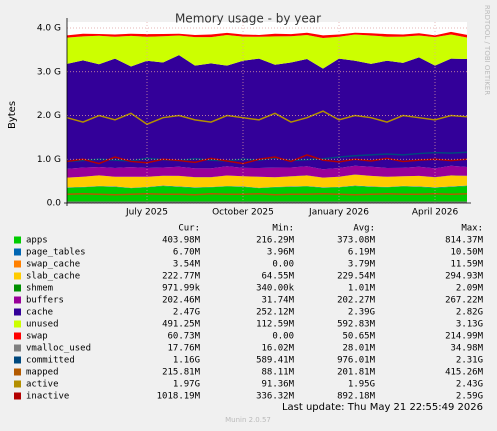 This screenshot has height=431, width=497. What do you see at coordinates (338, 213) in the screenshot?
I see `x-tick-label: January 2026` at bounding box center [338, 213].